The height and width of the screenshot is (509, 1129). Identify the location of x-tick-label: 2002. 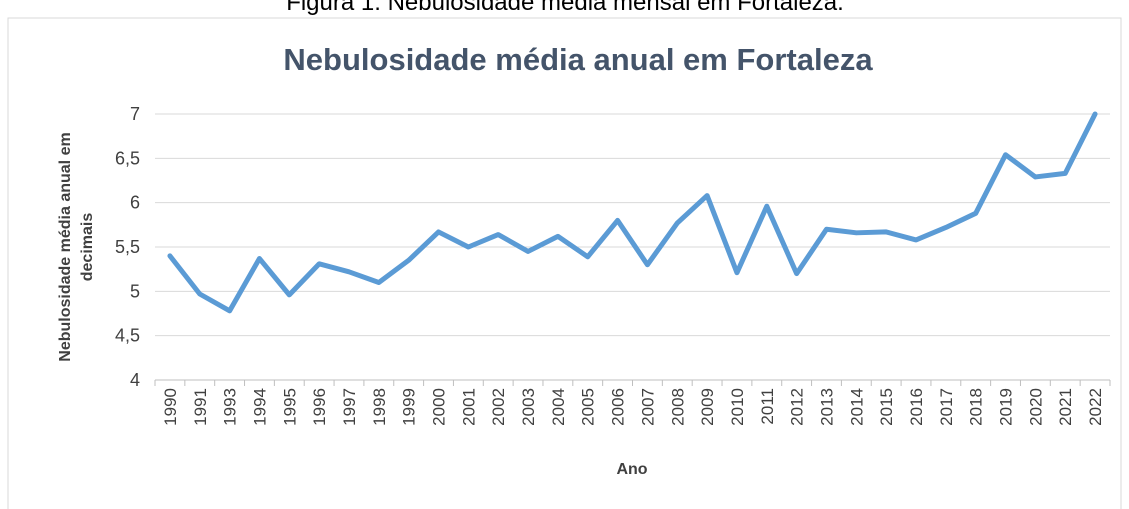
(498, 407).